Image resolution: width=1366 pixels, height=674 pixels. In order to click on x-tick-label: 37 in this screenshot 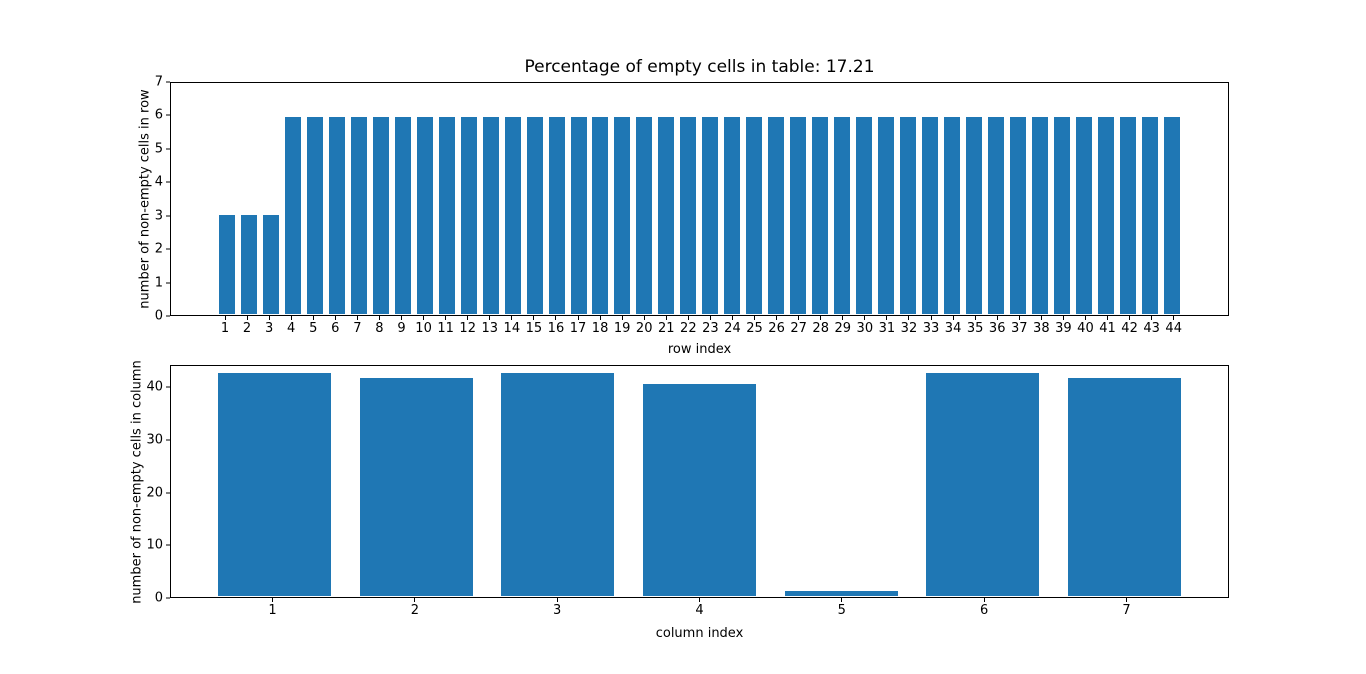, I will do `click(1019, 328)`.